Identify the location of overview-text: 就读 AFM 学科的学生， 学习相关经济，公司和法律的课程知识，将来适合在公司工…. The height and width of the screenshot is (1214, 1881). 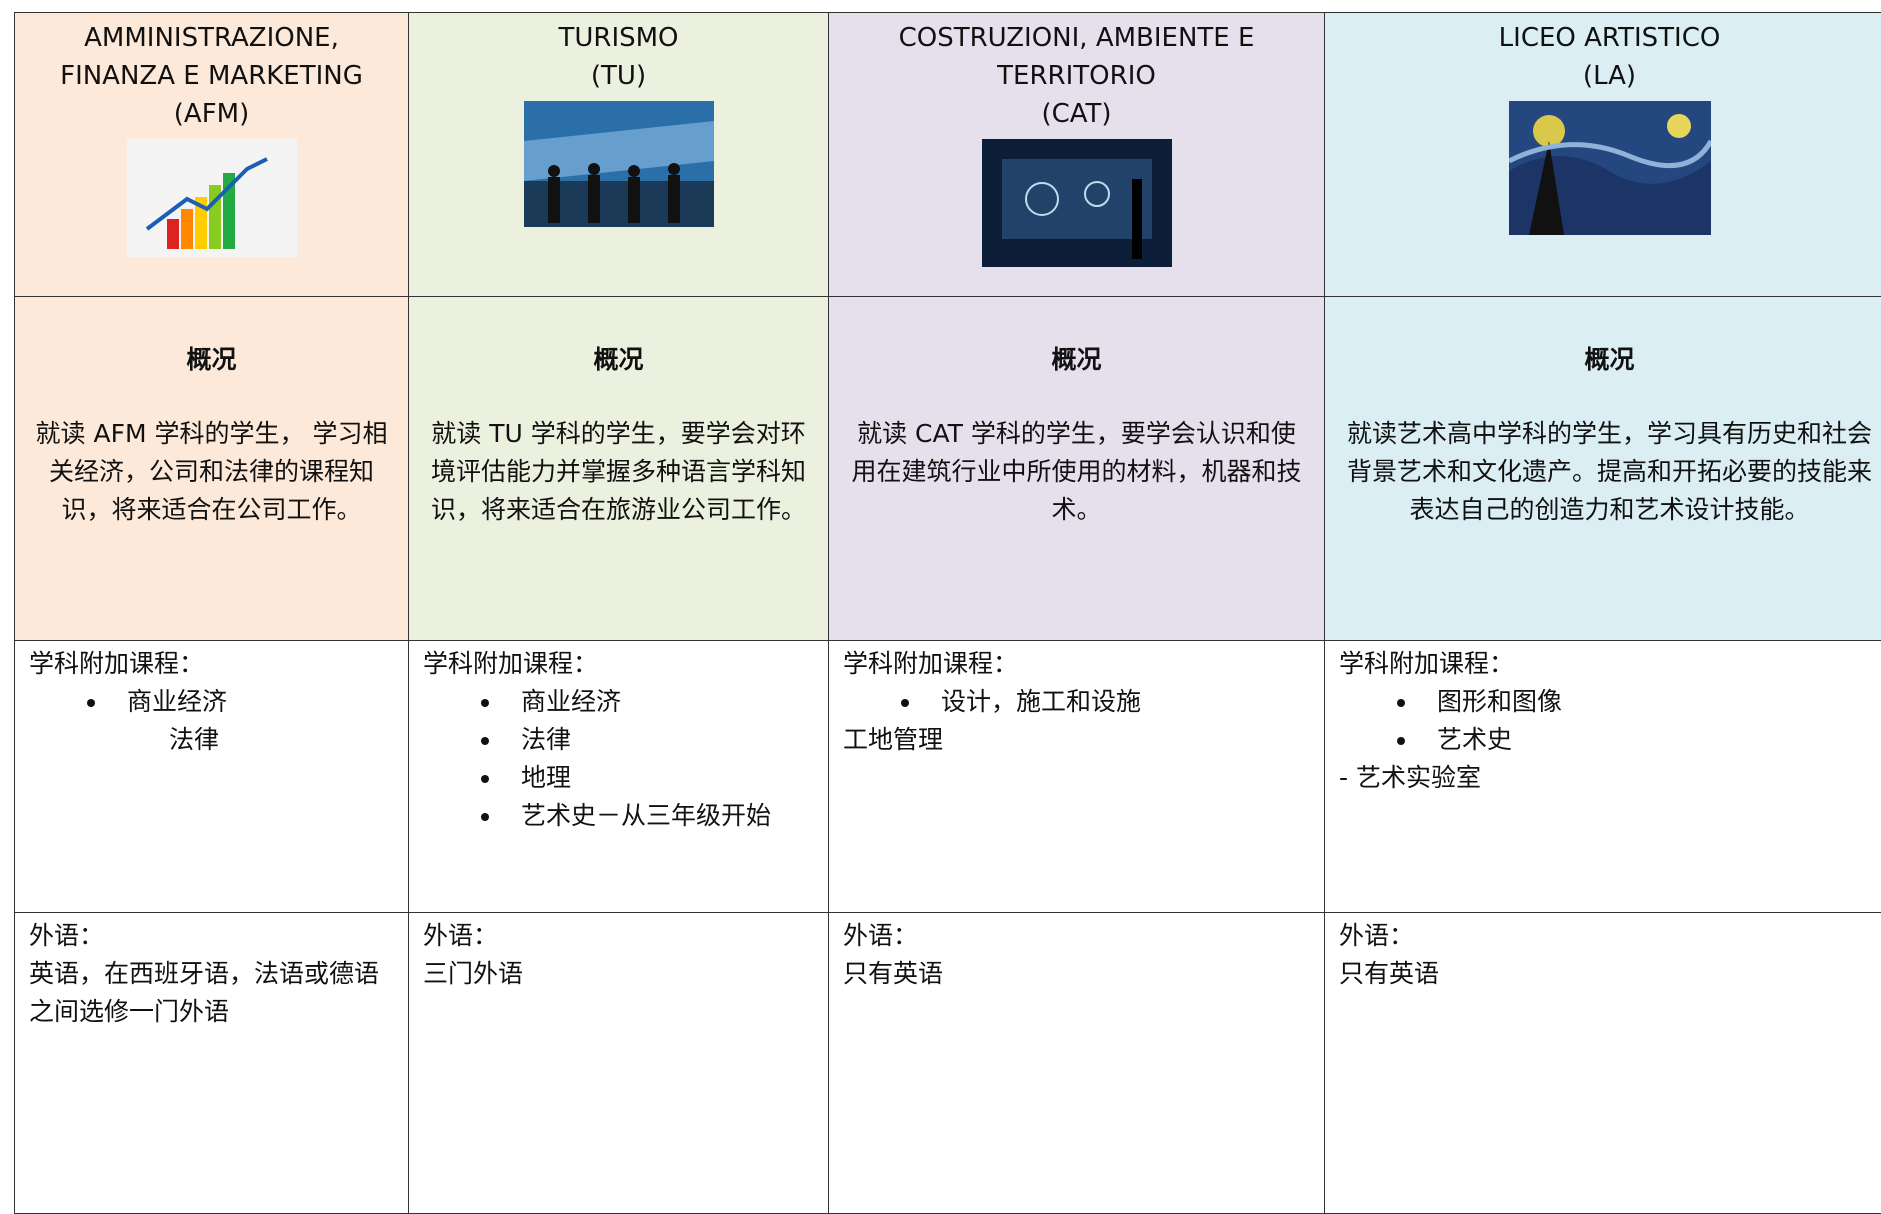
(211, 472).